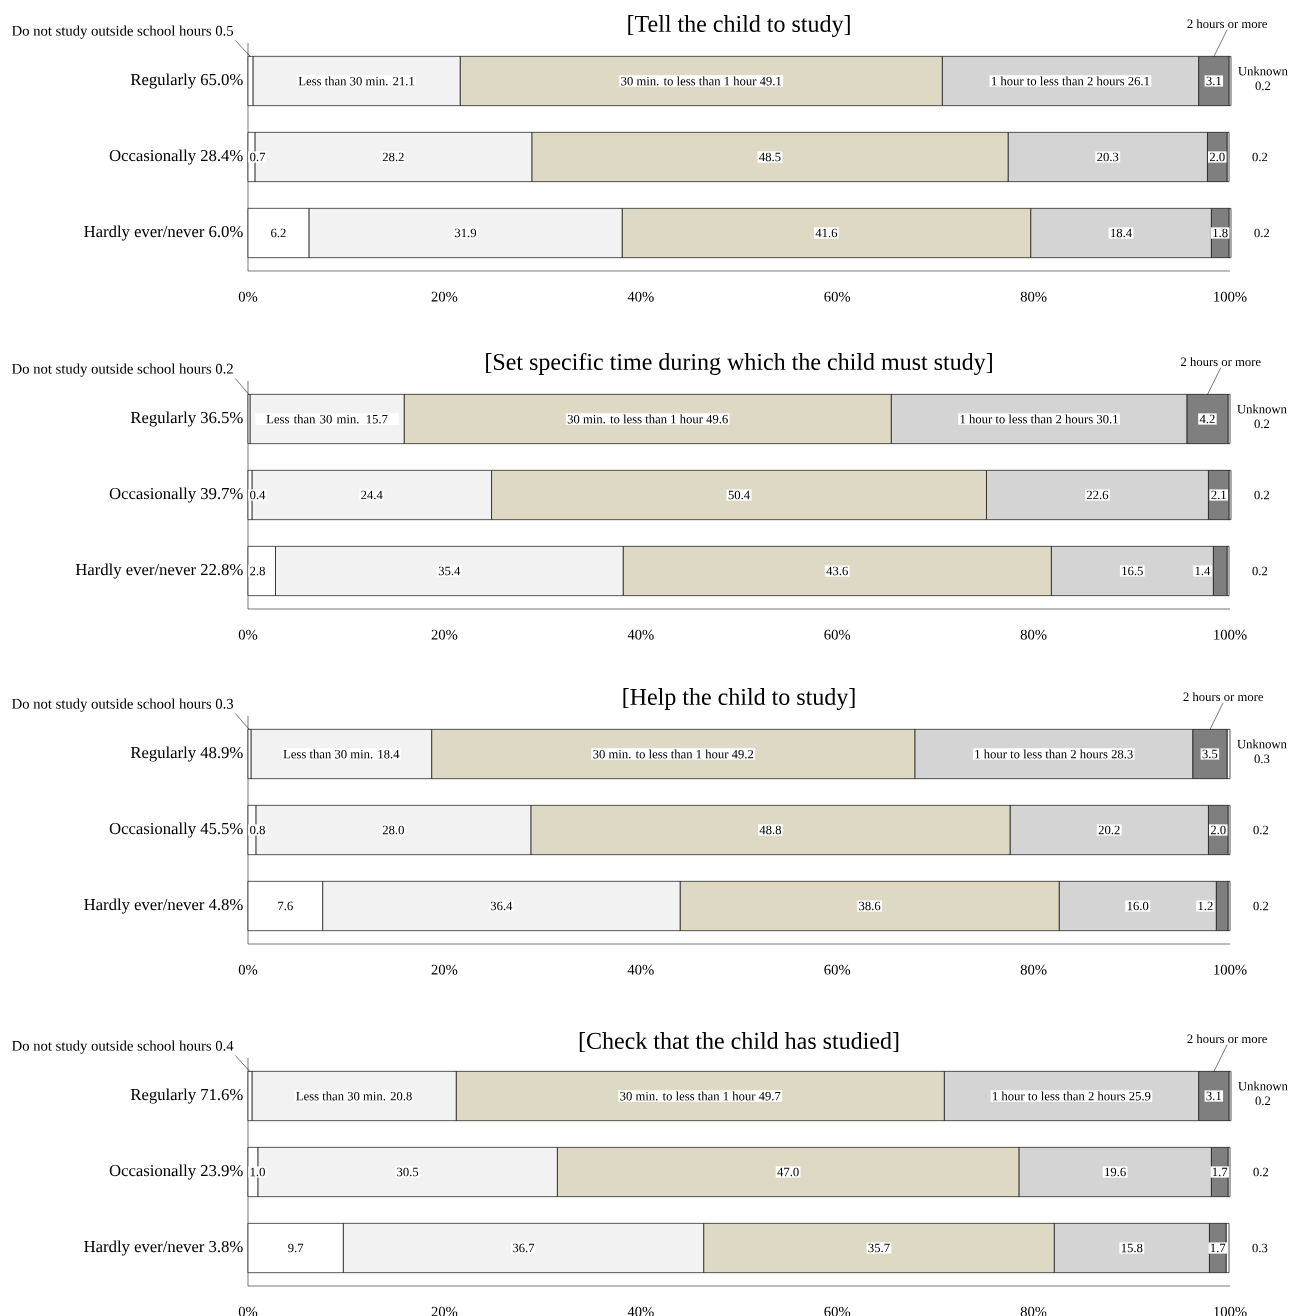 The image size is (1310, 1316). I want to click on data-label: 28.0, so click(393, 830).